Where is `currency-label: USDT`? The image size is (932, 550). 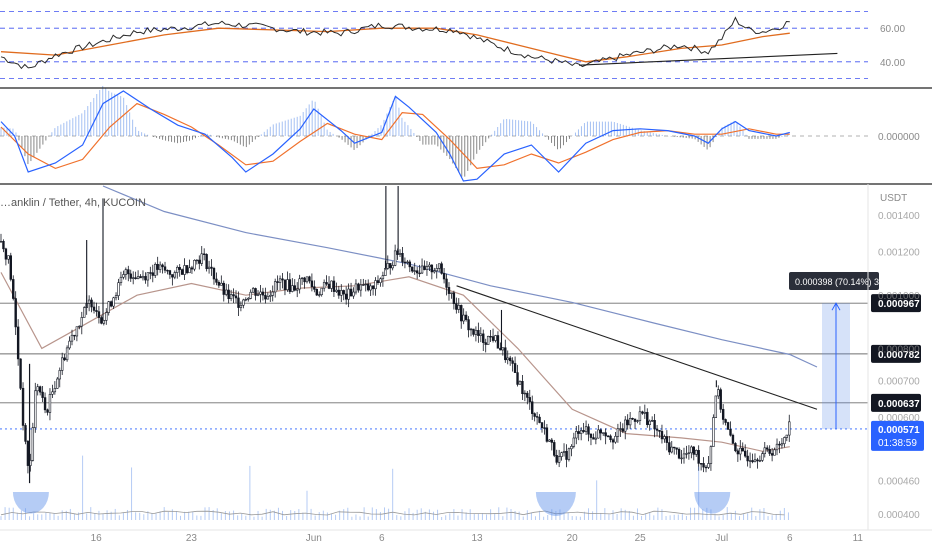 currency-label: USDT is located at coordinates (893, 198).